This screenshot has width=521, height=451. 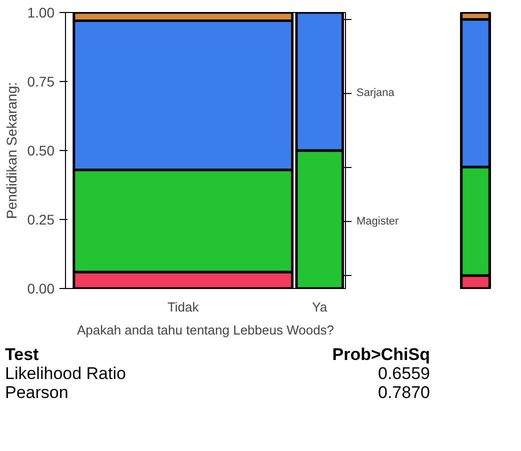 What do you see at coordinates (41, 220) in the screenshot?
I see `y-tick-label: 0.25` at bounding box center [41, 220].